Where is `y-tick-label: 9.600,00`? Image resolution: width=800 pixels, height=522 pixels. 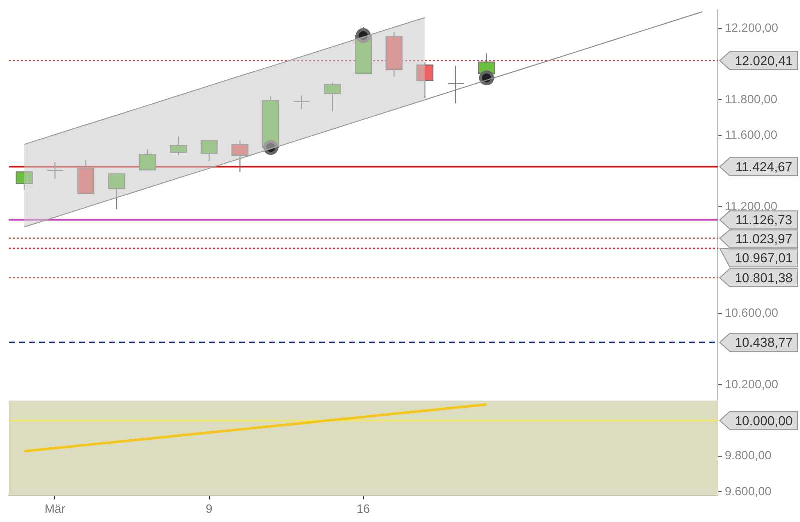 y-tick-label: 9.600,00 is located at coordinates (748, 491).